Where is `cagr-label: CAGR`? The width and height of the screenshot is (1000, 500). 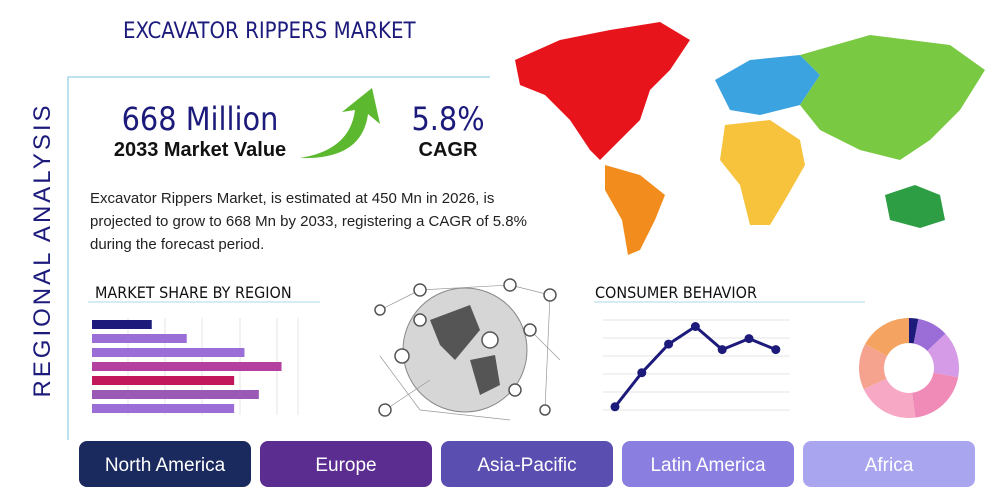
cagr-label: CAGR is located at coordinates (448, 150).